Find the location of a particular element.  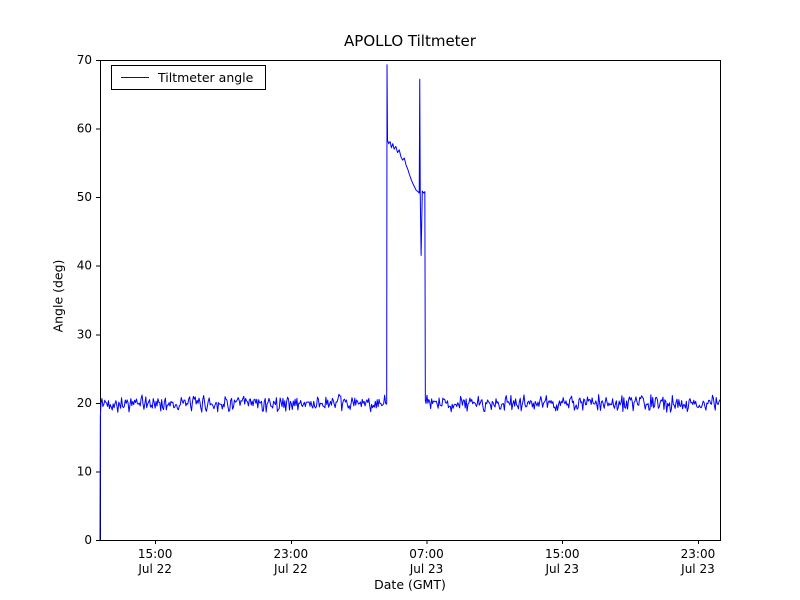

legend-label: Tiltmeter angle is located at coordinates (206, 77).